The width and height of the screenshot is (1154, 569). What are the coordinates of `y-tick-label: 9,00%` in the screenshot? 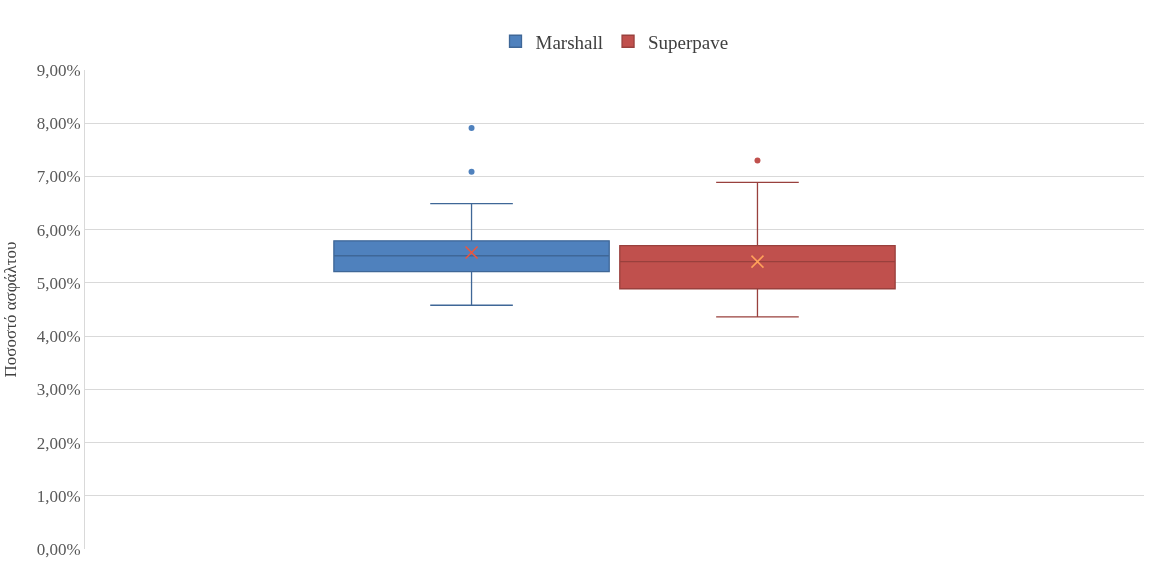 It's located at (58, 70).